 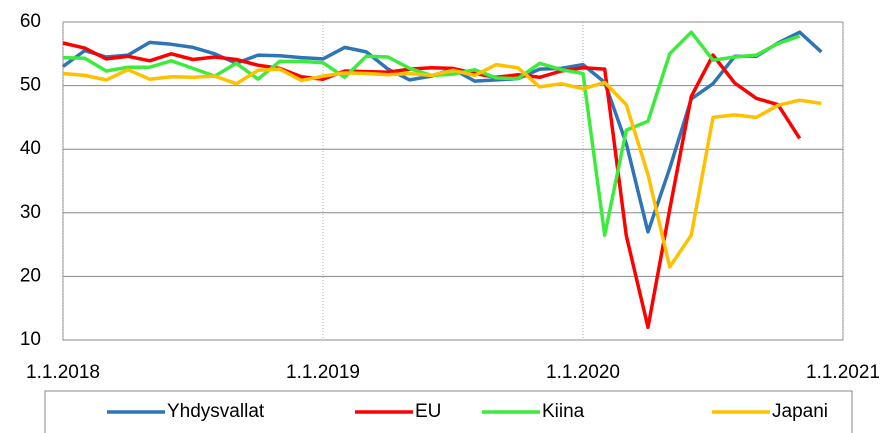 I want to click on legend-label: Japani, so click(x=800, y=411).